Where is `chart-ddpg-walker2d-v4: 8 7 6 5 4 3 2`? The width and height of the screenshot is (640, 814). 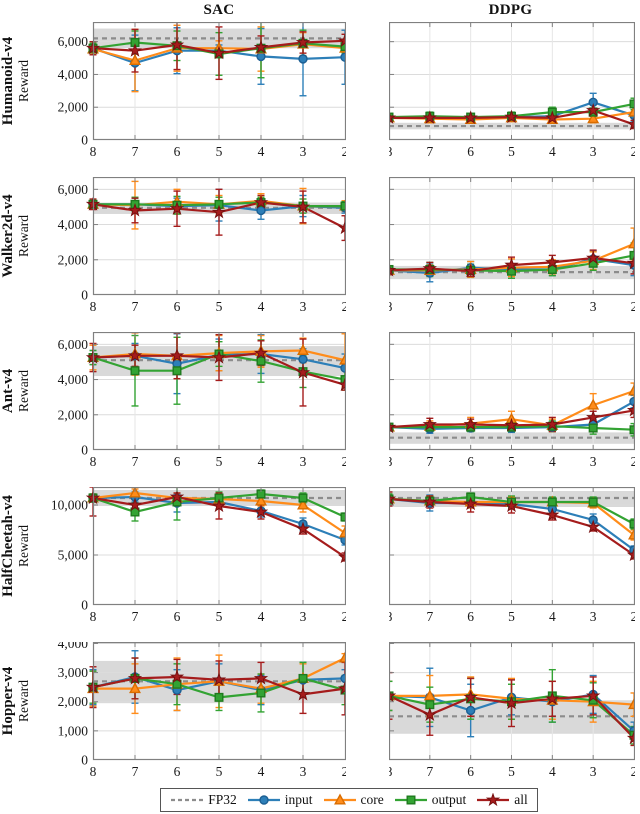 chart-ddpg-walker2d-v4: 8 7 6 5 4 3 2 is located at coordinates (512, 245).